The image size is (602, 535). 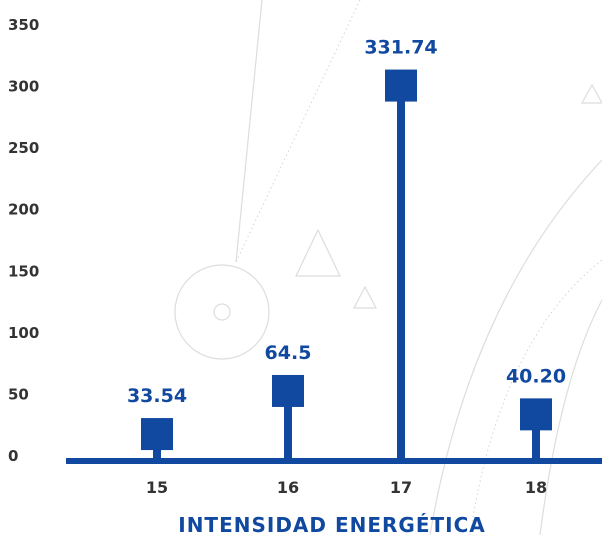 I want to click on x-tick-label: 15, so click(x=157, y=487).